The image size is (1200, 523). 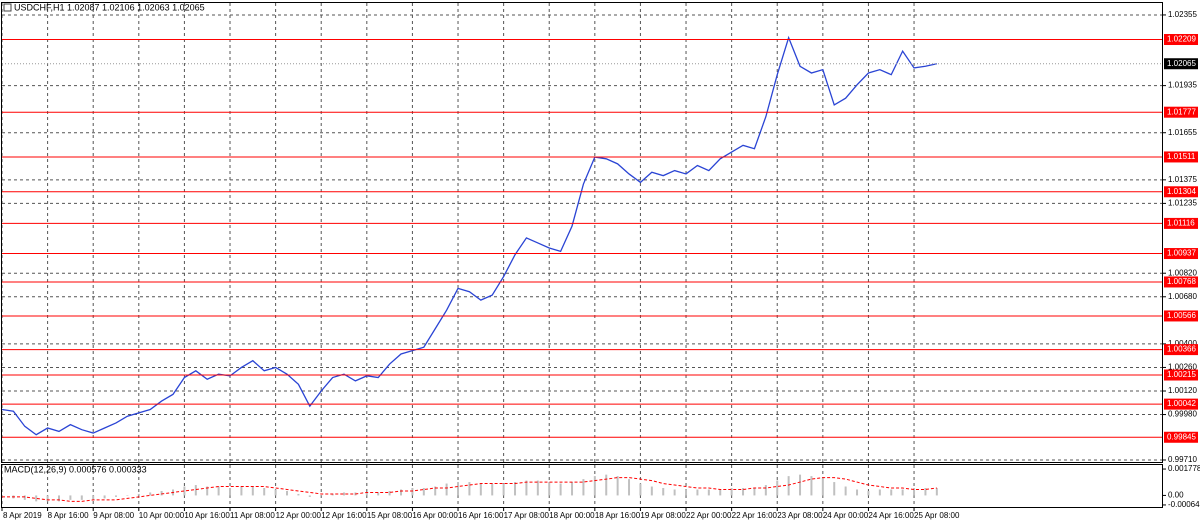 I want to click on x-tick-label: 12 Apr 00:00, so click(x=299, y=515).